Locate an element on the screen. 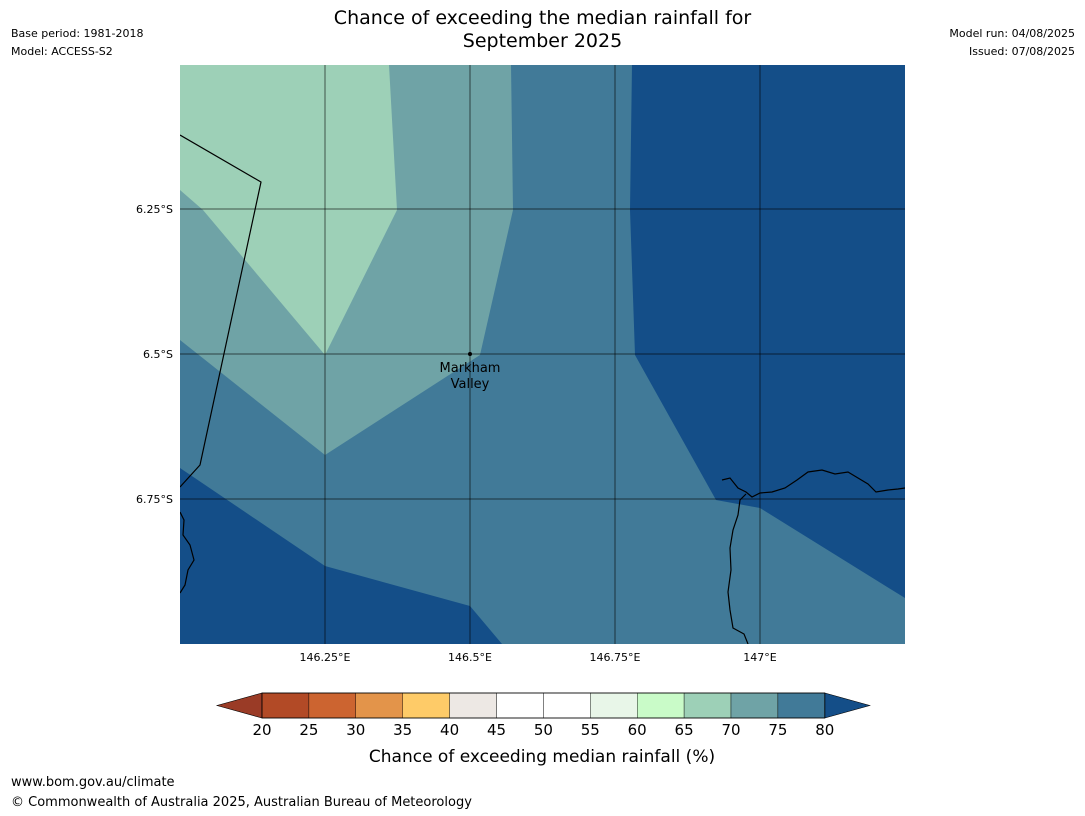  footer-url: www.bom.gov.au/climate is located at coordinates (93, 782).